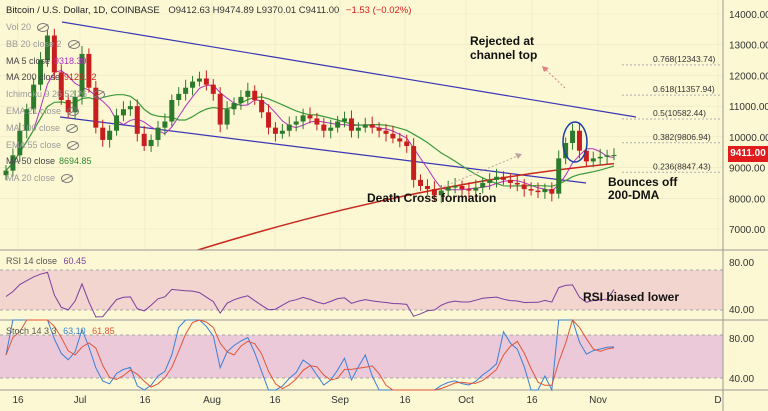 This screenshot has height=411, width=768. Describe the element at coordinates (99, 10) in the screenshot. I see `interval: 1D` at that location.